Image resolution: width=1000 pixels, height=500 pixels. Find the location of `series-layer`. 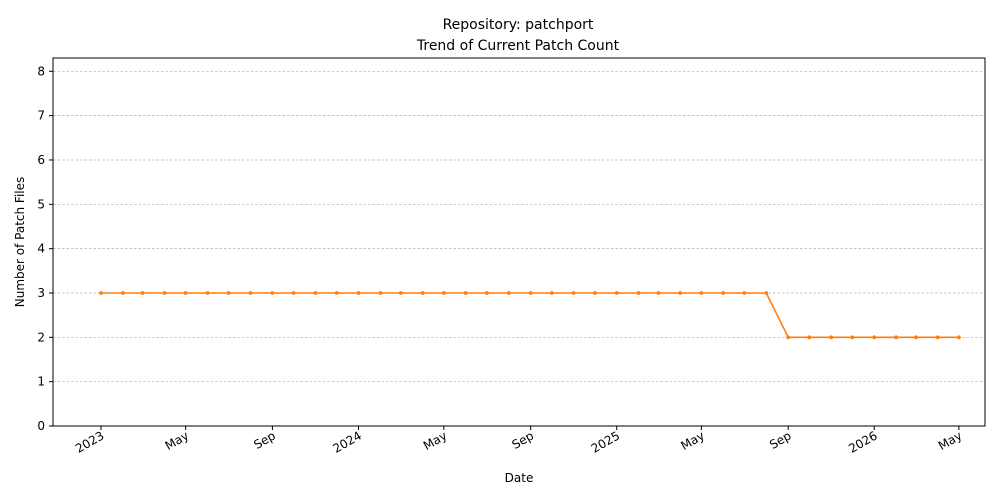

series-layer is located at coordinates (530, 315).